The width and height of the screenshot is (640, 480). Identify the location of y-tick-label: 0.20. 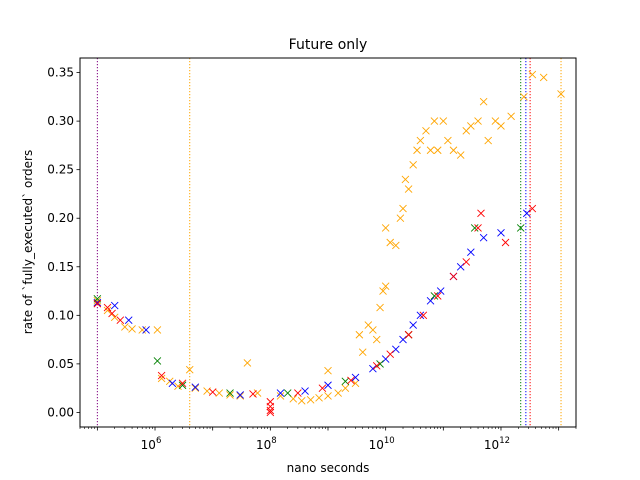
(60, 218).